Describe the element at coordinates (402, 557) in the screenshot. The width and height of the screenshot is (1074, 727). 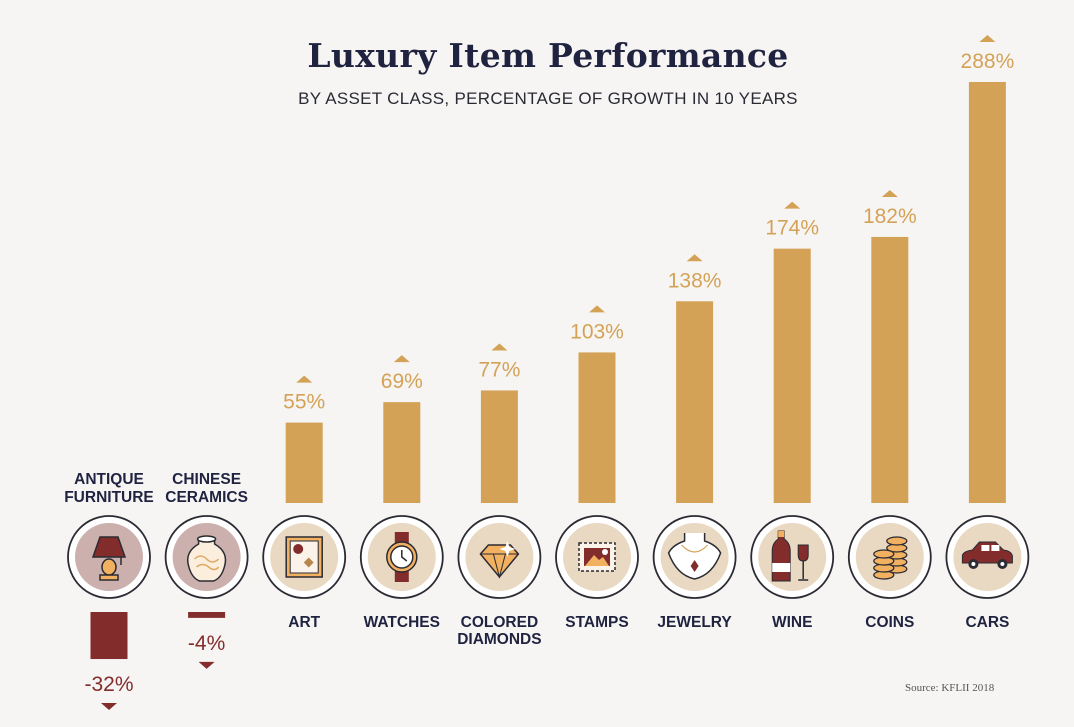
I see `watch-icon` at that location.